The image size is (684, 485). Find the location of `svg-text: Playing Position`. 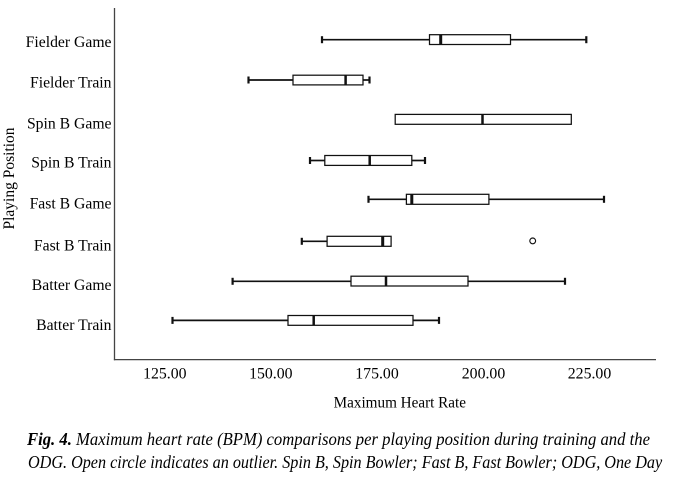

svg-text: Playing Position is located at coordinates (9, 178).